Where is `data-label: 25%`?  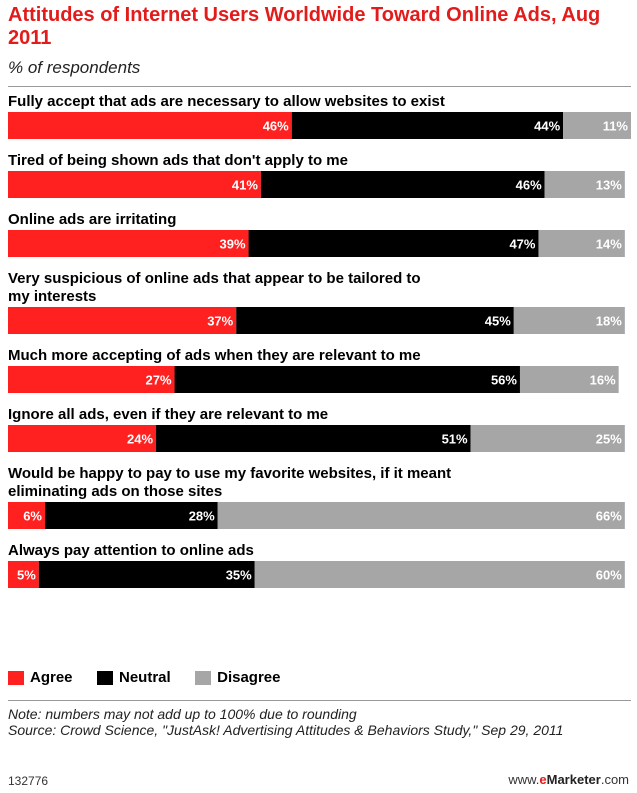 data-label: 25% is located at coordinates (609, 439).